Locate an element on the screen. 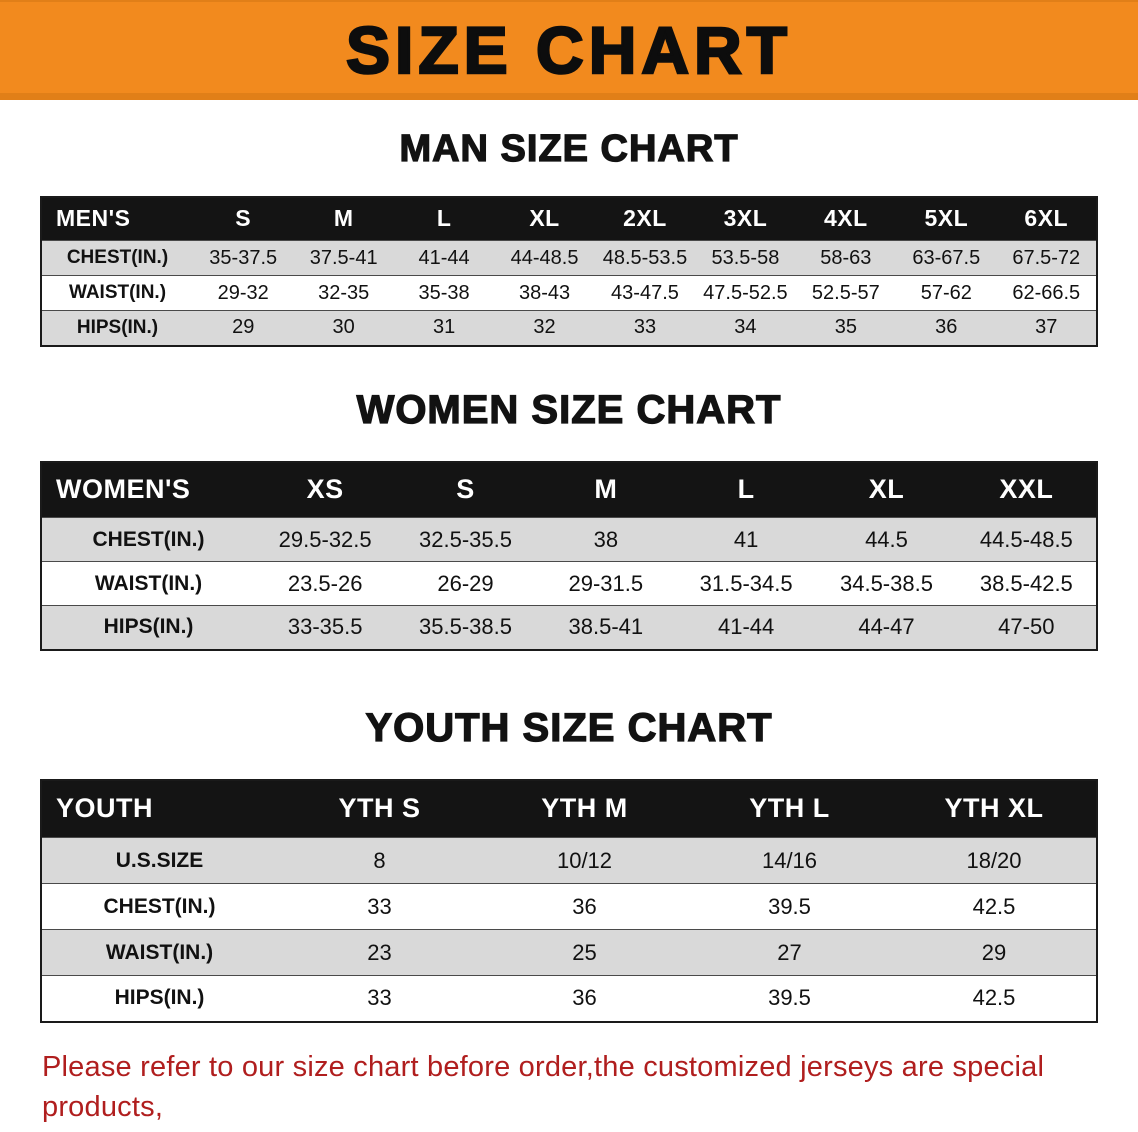 Image resolution: width=1138 pixels, height=1132 pixels. table-row: HIPS(IN.) 33 36 39.5 42.5 is located at coordinates (569, 998).